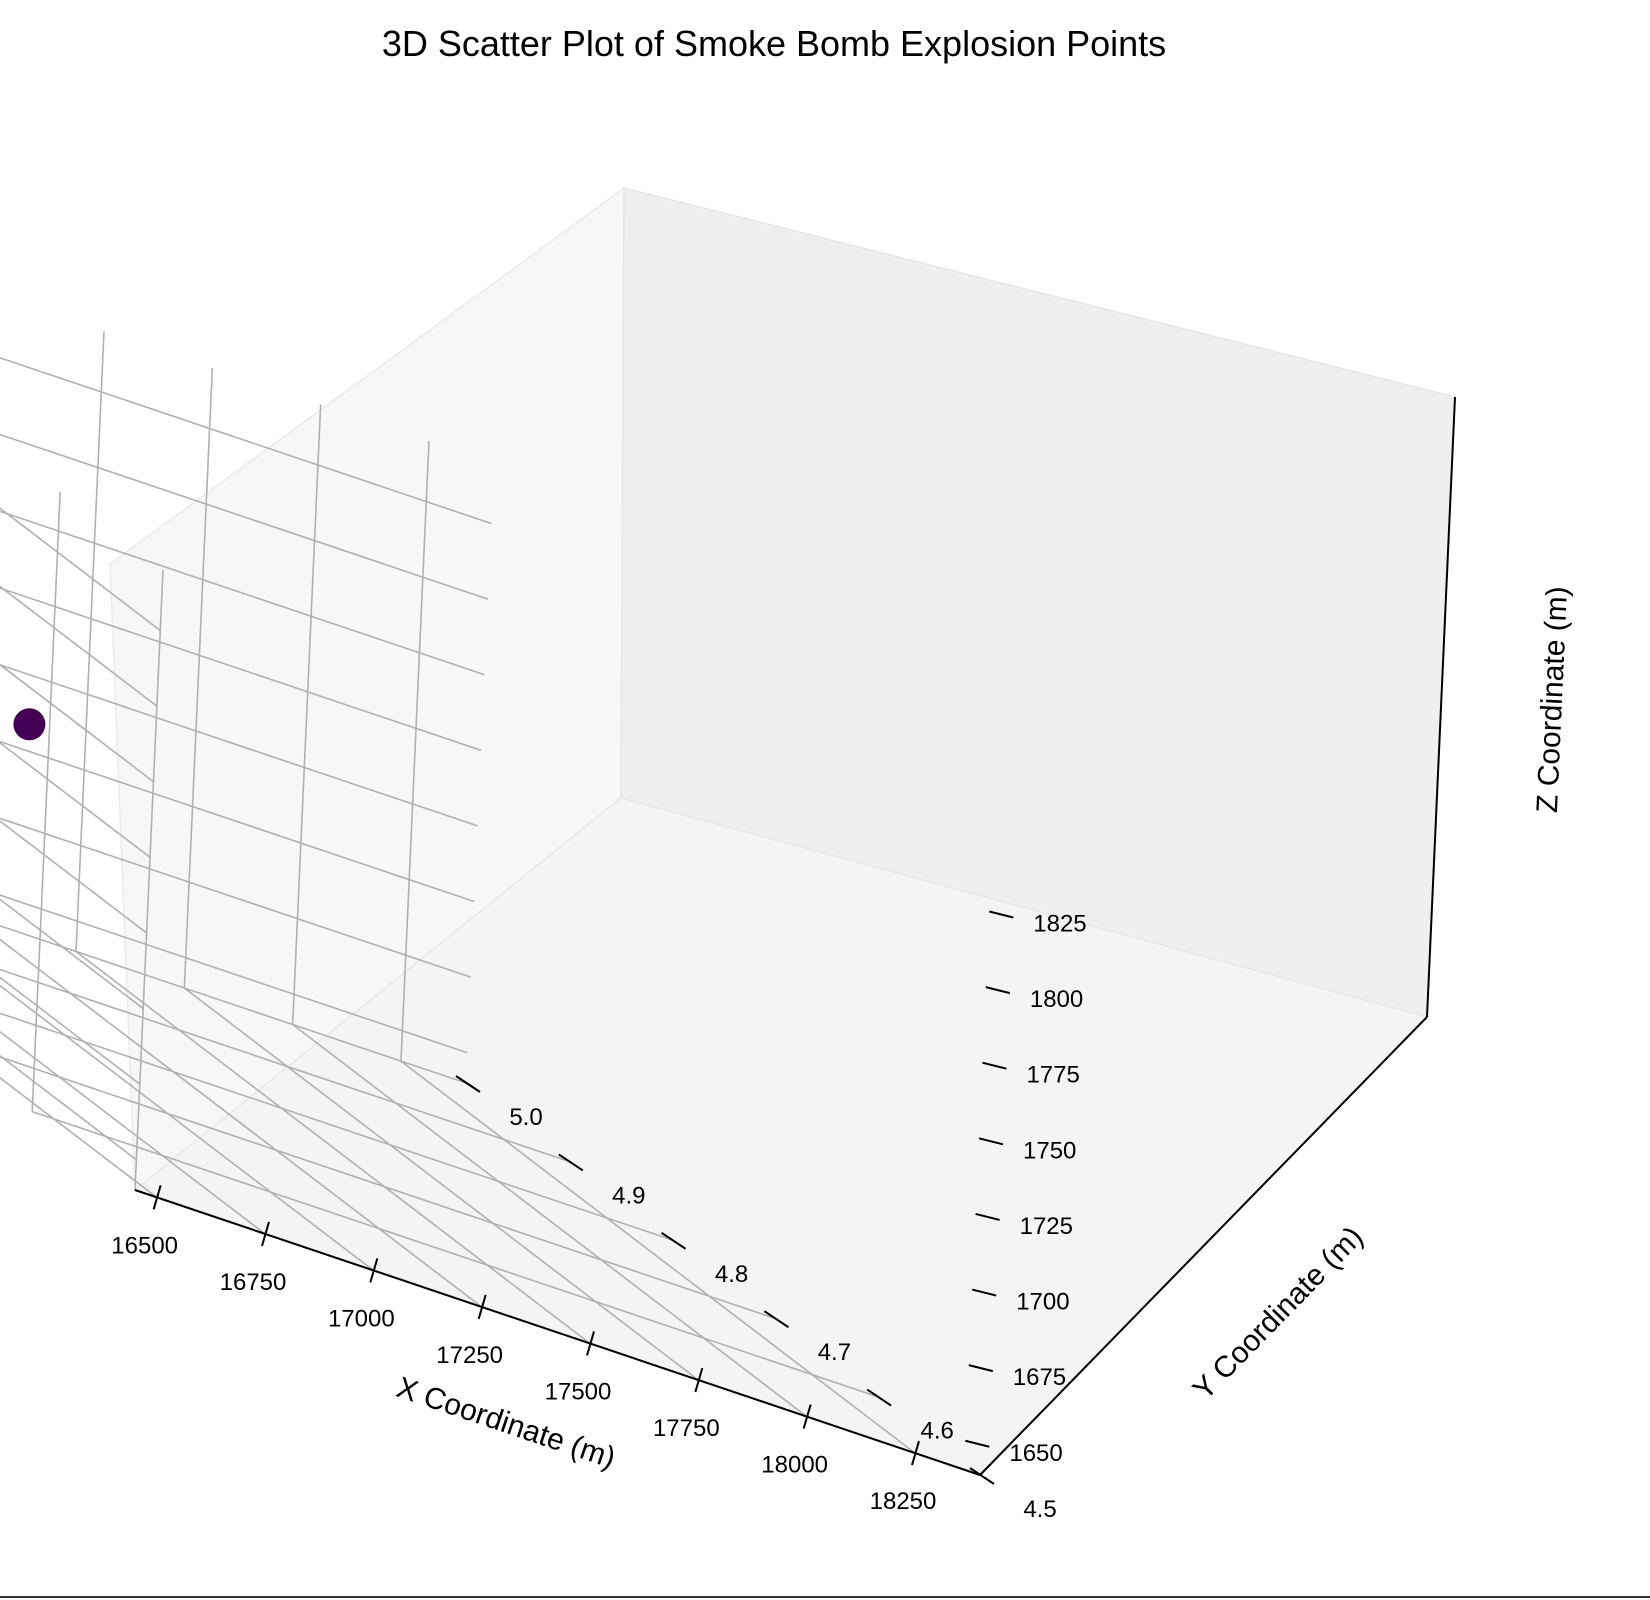 The width and height of the screenshot is (1650, 1600). Describe the element at coordinates (903, 1501) in the screenshot. I see `x-tick-label: 18250` at that location.